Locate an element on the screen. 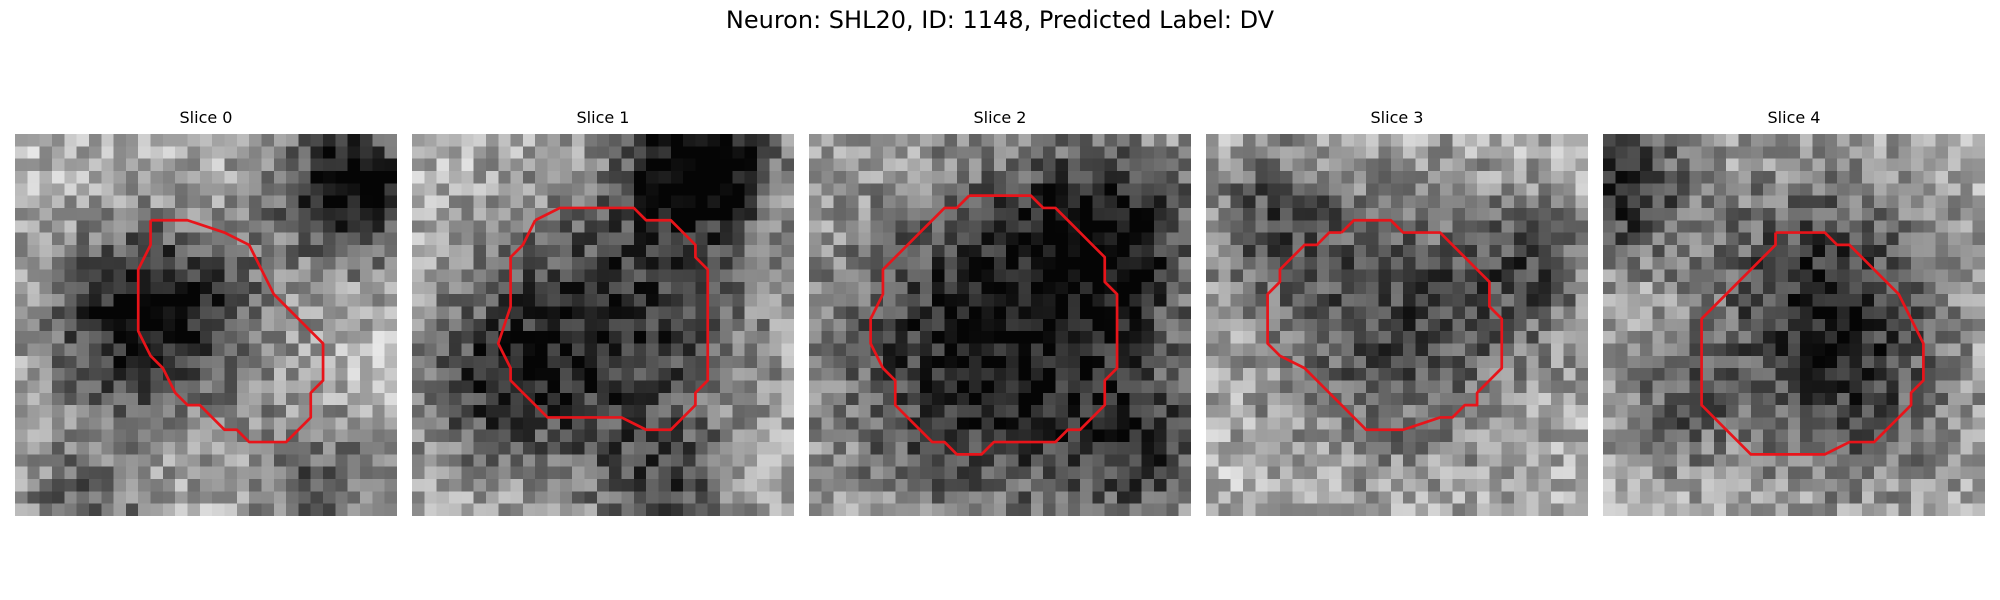 This screenshot has width=2000, height=600. slice-4-pixels is located at coordinates (1794, 325).